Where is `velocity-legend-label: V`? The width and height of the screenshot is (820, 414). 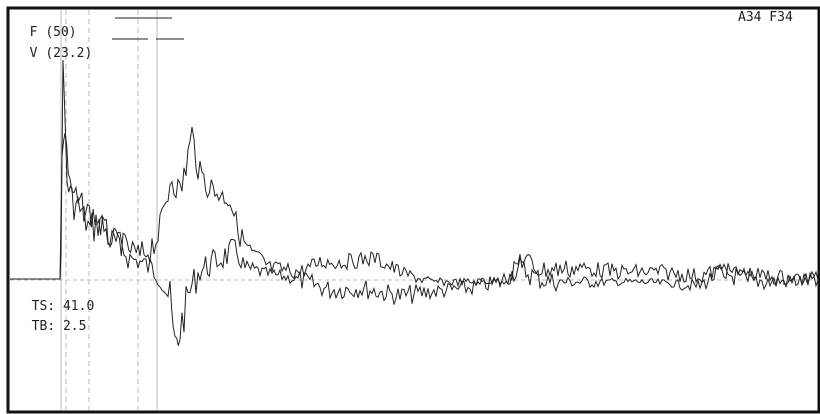
velocity-legend-label: V is located at coordinates (33, 53).